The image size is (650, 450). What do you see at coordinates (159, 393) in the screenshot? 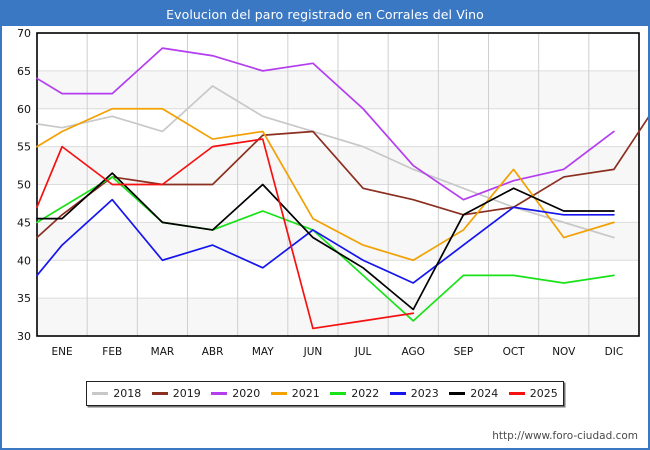
I see `legend-swatch-2019` at bounding box center [159, 393].